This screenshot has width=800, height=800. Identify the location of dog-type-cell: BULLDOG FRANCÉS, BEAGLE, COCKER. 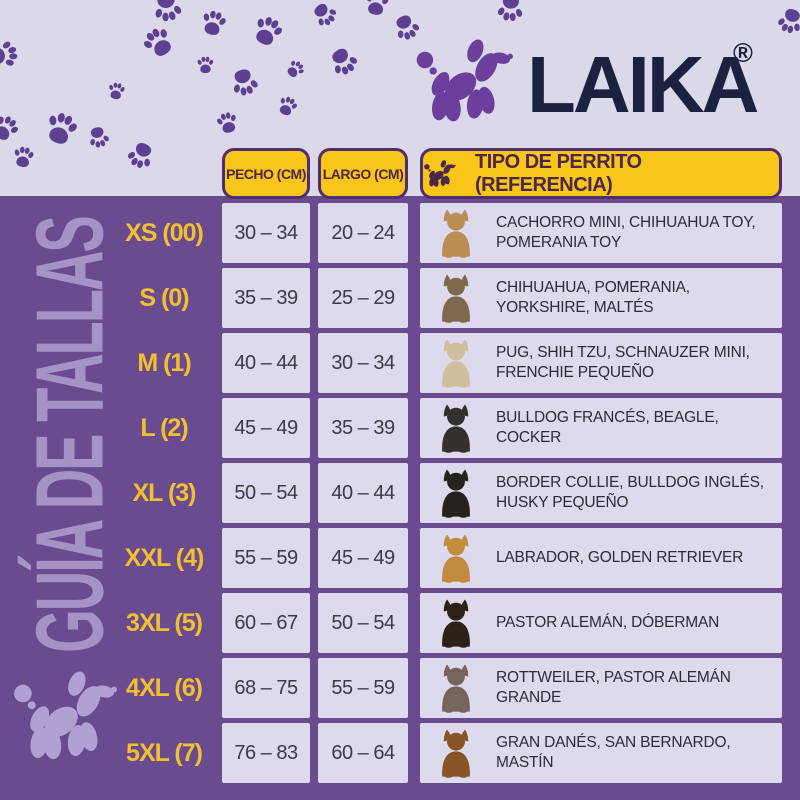
(601, 428).